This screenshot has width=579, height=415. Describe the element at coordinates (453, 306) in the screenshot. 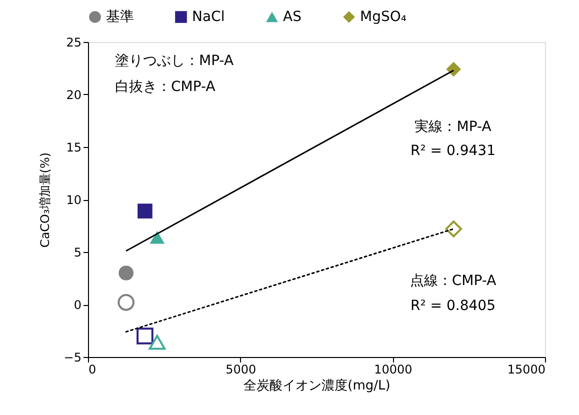

I see `annotation: R² = 0.8405` at that location.